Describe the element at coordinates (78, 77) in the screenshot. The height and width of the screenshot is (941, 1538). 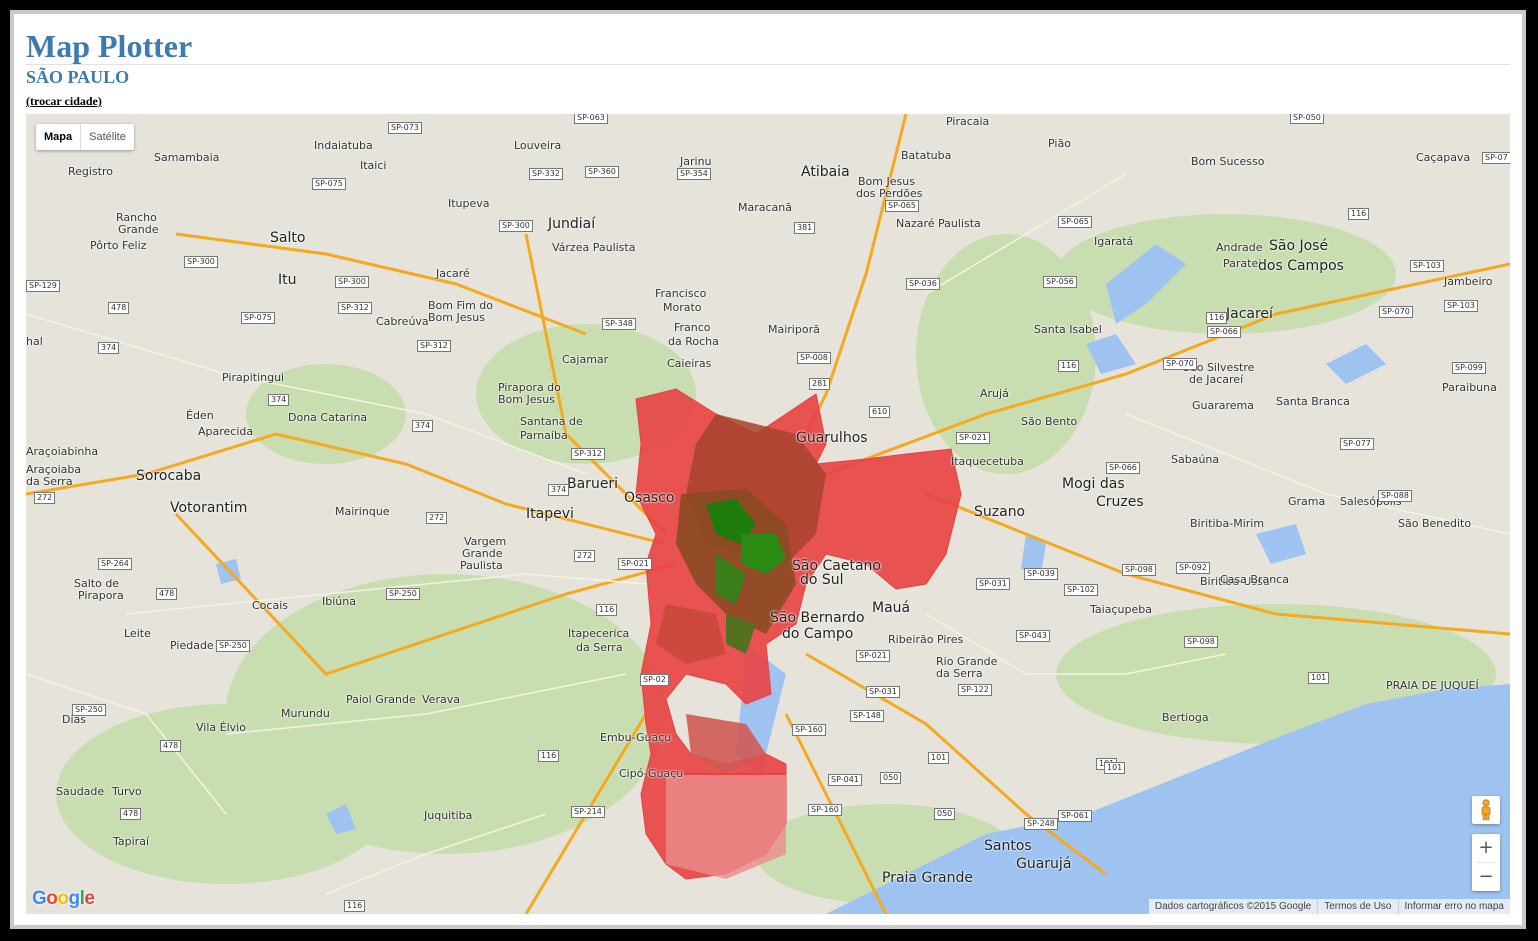
I see `city-name: SÃO PAULO` at that location.